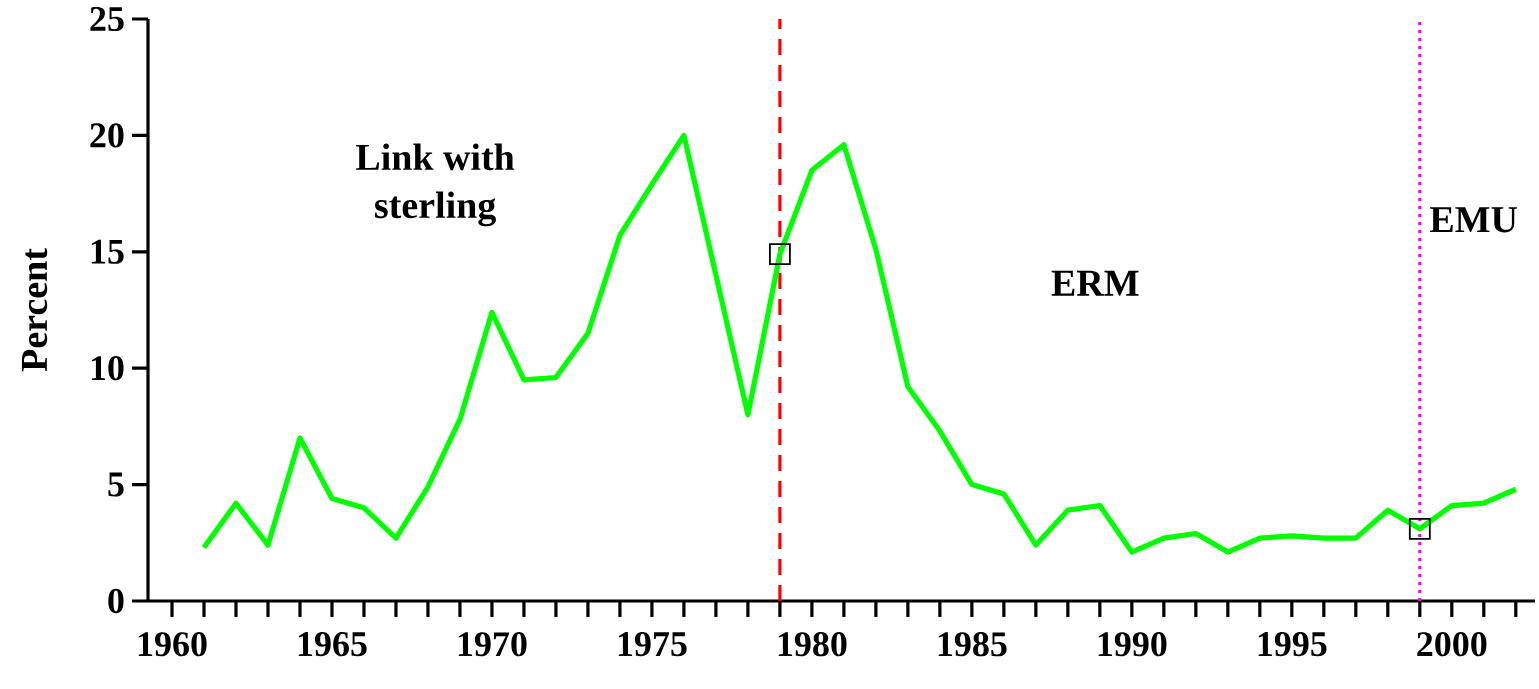 The width and height of the screenshot is (1539, 689). Describe the element at coordinates (116, 601) in the screenshot. I see `y-tick-label: 0` at that location.